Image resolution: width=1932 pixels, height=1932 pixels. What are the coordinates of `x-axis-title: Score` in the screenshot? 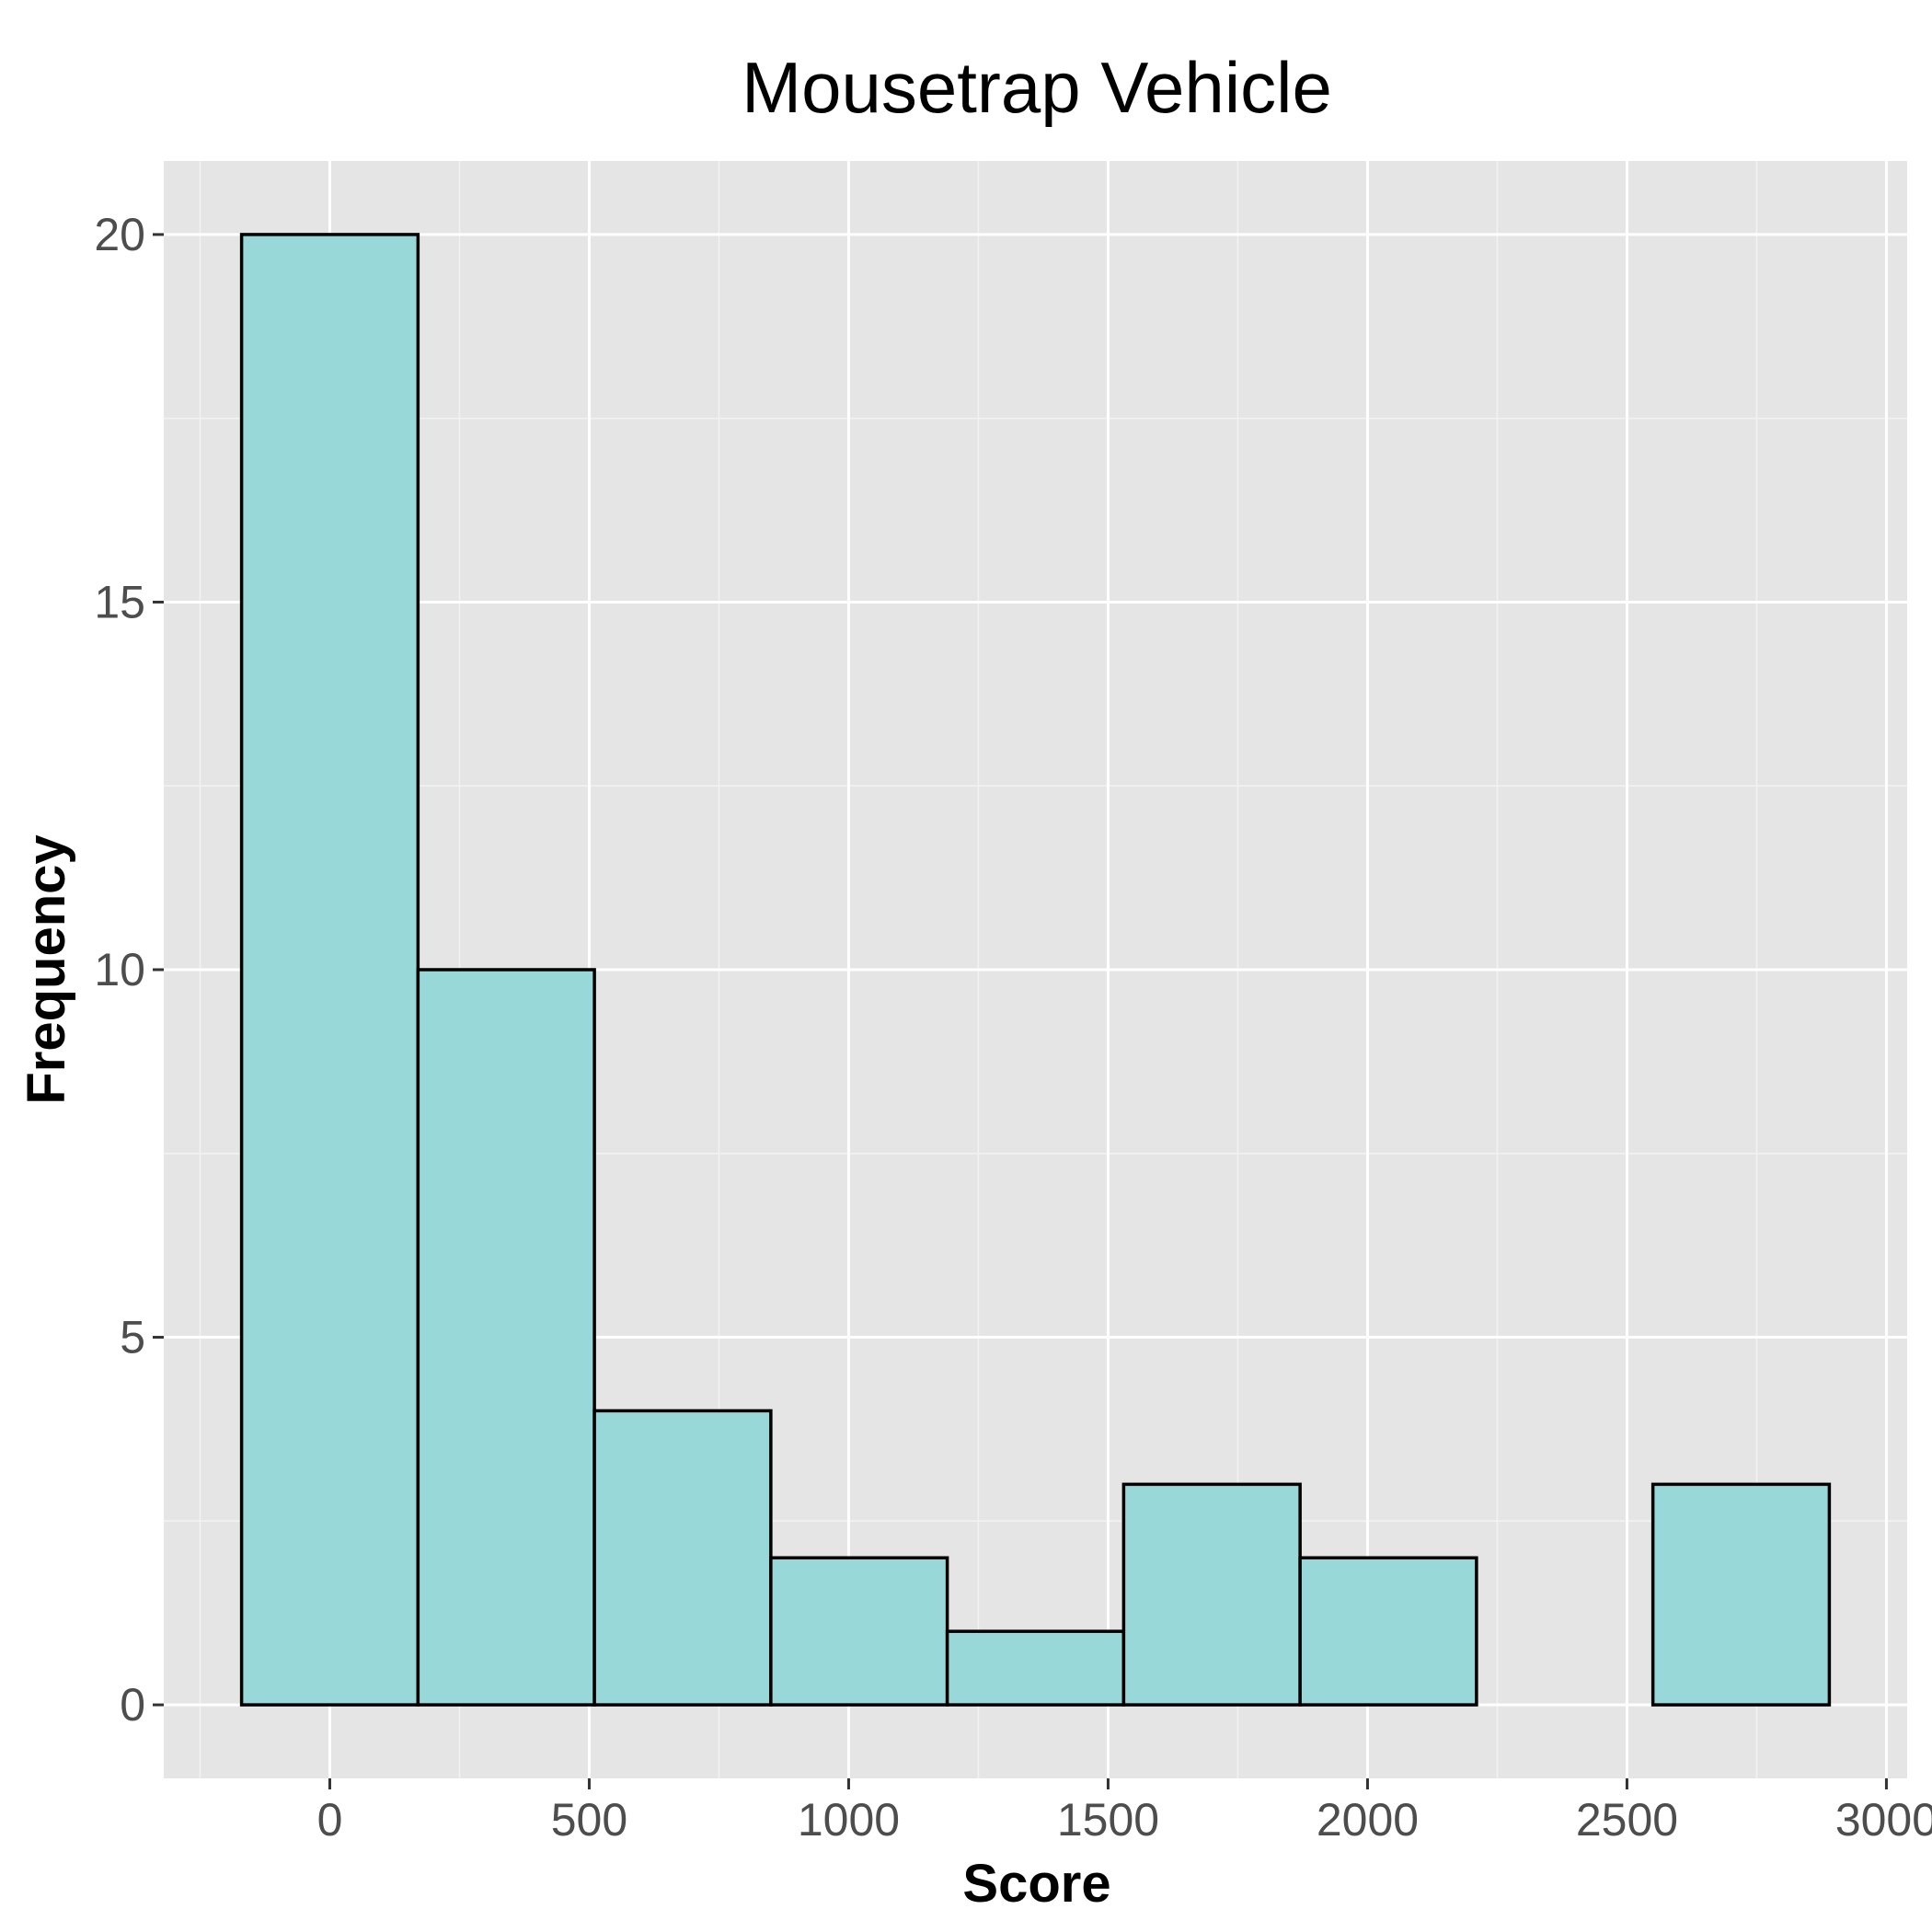 It's located at (1036, 1884).